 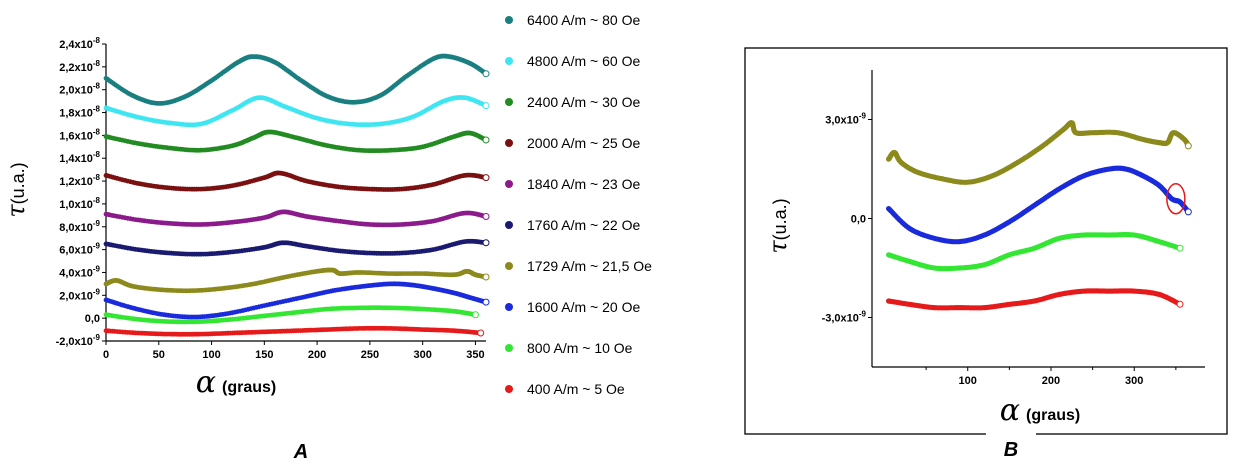 I want to click on legend-label: 1760 A/m ~ 22 Oe, so click(x=583, y=225).